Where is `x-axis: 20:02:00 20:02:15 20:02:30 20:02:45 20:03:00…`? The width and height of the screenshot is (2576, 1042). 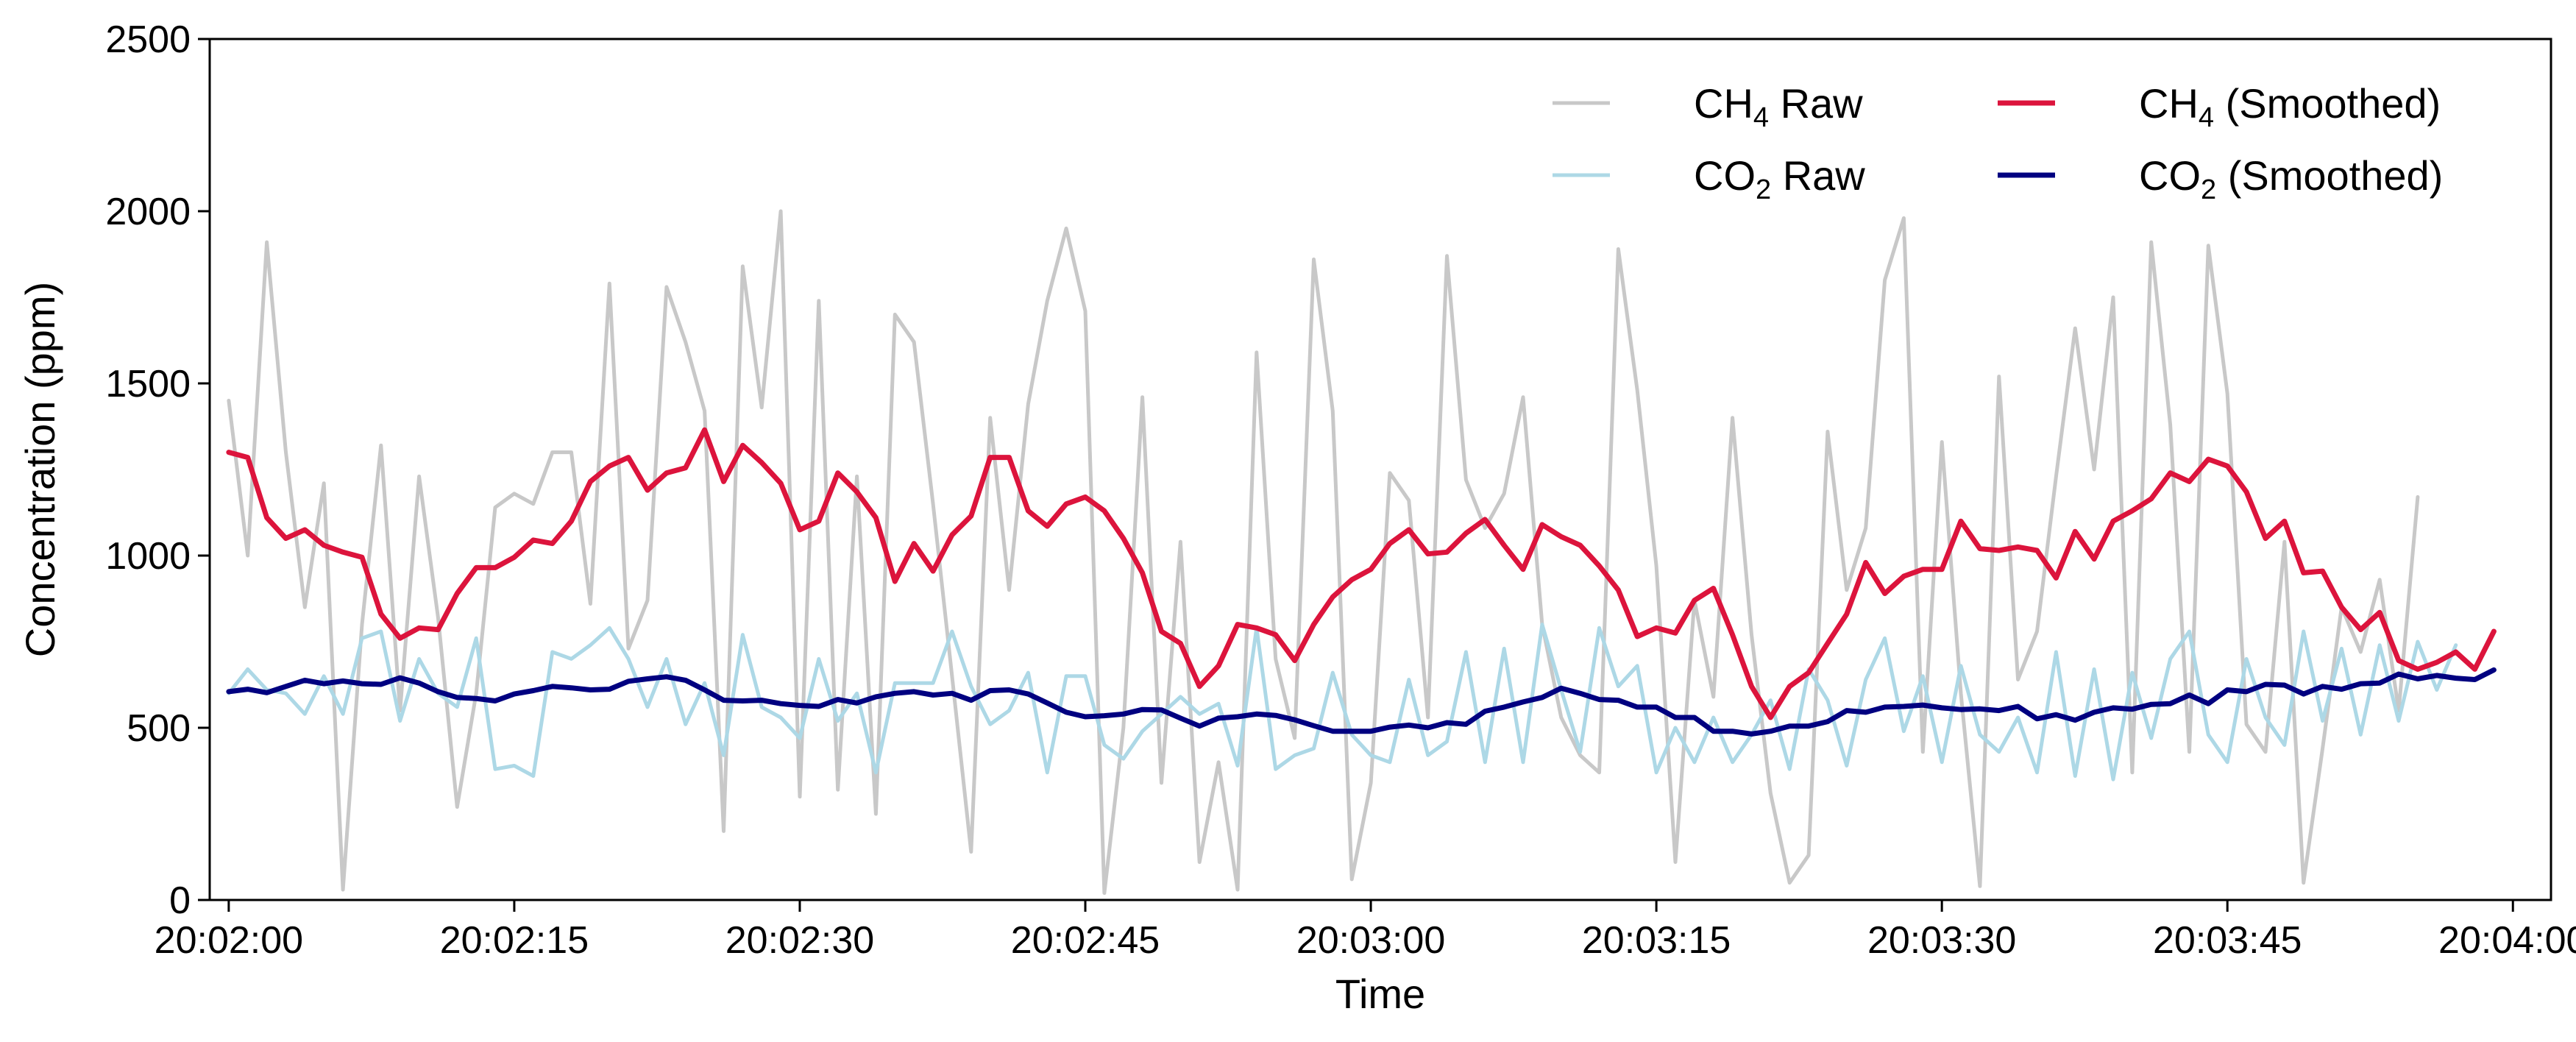
x-axis: 20:02:00 20:02:15 20:02:30 20:02:45 20:03:00… is located at coordinates (1365, 931).